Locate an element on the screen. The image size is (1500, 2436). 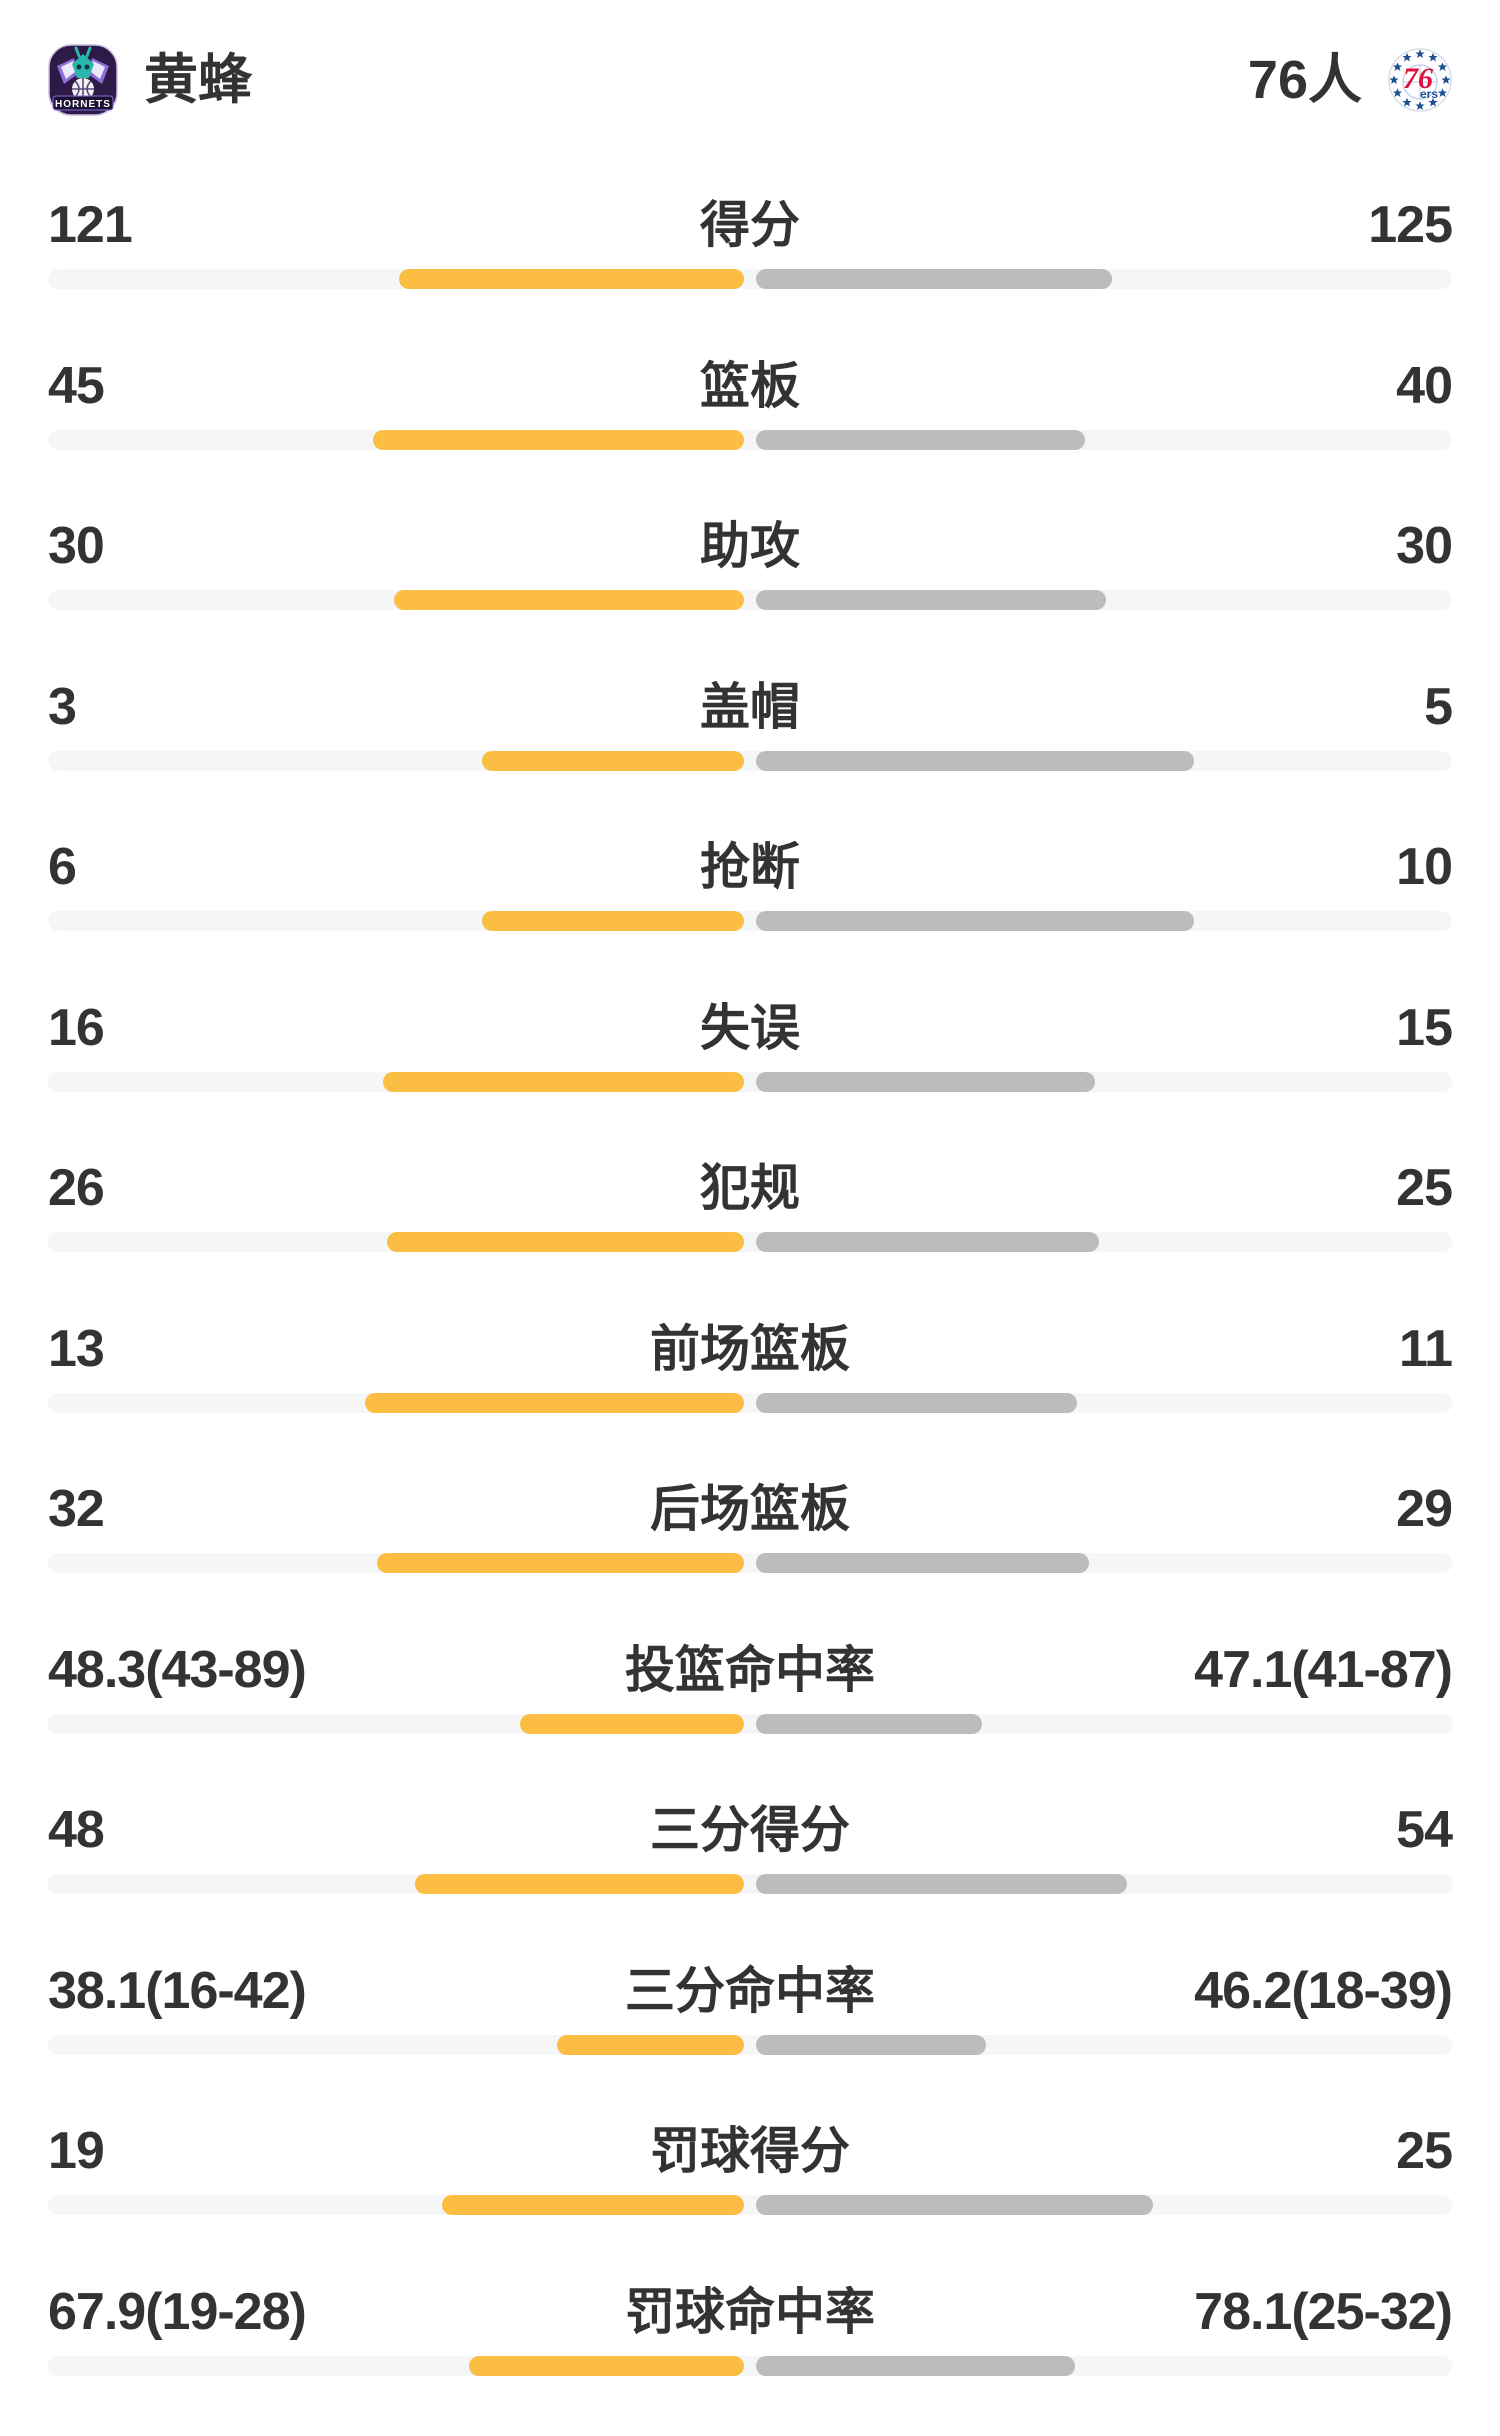
away-value: 46.2(18-39) is located at coordinates (1323, 1991).